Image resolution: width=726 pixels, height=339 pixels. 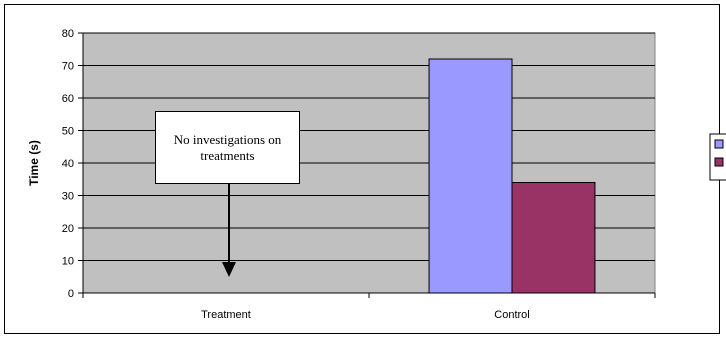 I want to click on y-tick-label: 10, so click(x=68, y=262).